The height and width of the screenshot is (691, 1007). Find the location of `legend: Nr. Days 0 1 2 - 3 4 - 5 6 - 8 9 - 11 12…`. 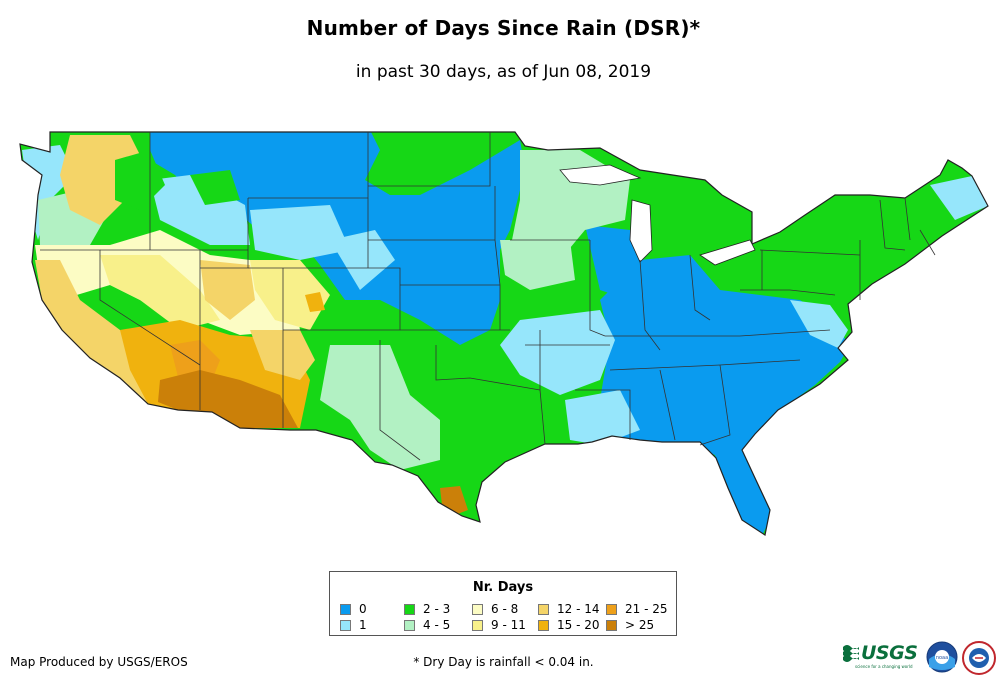

legend: Nr. Days 0 1 2 - 3 4 - 5 6 - 8 9 - 11 12… is located at coordinates (503, 603).